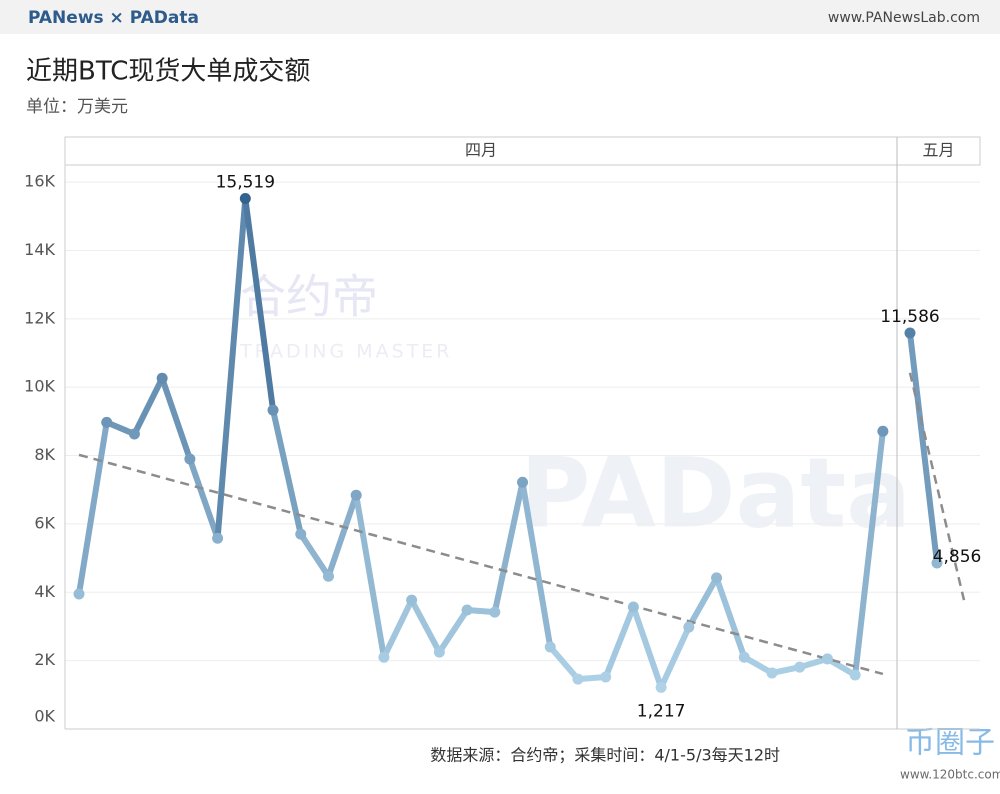 The width and height of the screenshot is (1000, 794). Describe the element at coordinates (39, 249) in the screenshot. I see `y-tick-label: 14K` at that location.